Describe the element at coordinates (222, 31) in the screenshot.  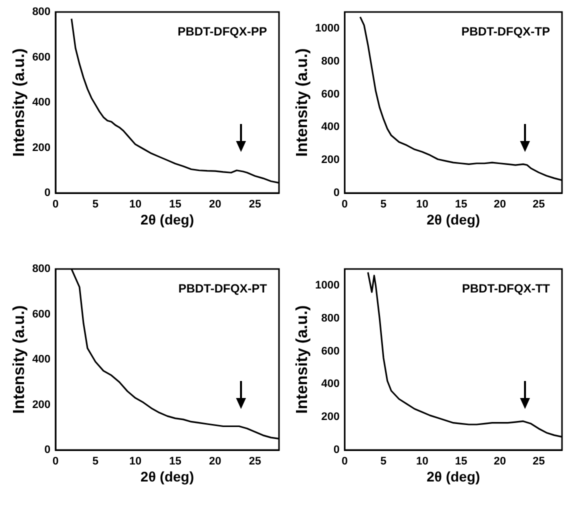
I see `text: PBDT-DFQX-PP` at that location.